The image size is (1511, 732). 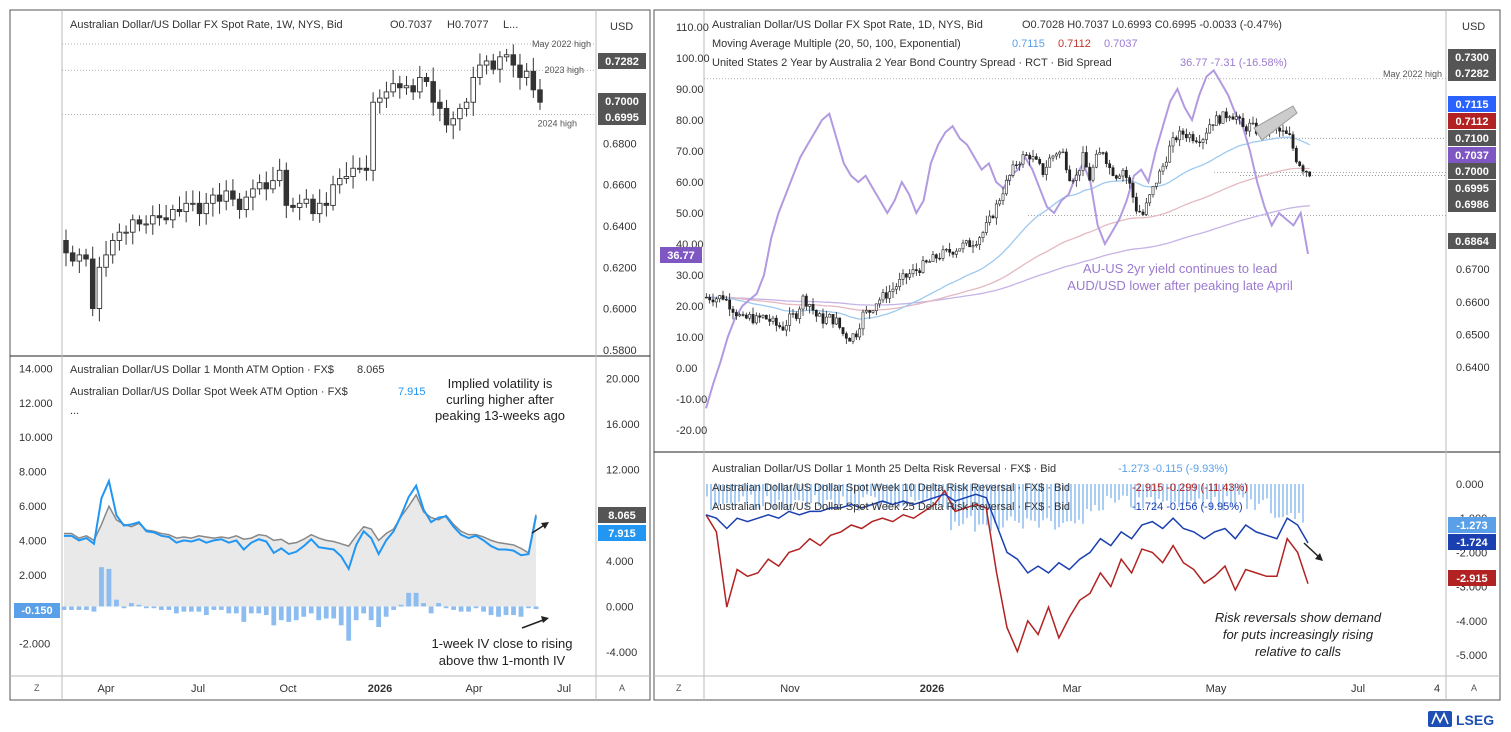 I want to click on iv-left-ytick: 2.000, so click(x=33, y=576).